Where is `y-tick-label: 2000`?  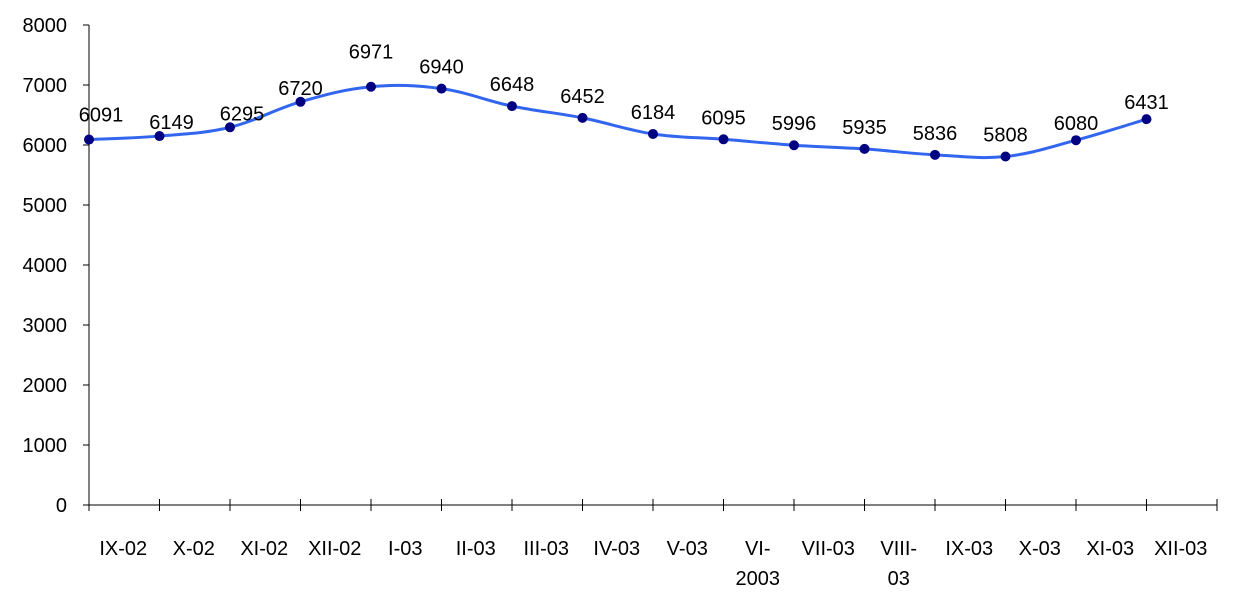 y-tick-label: 2000 is located at coordinates (45, 386).